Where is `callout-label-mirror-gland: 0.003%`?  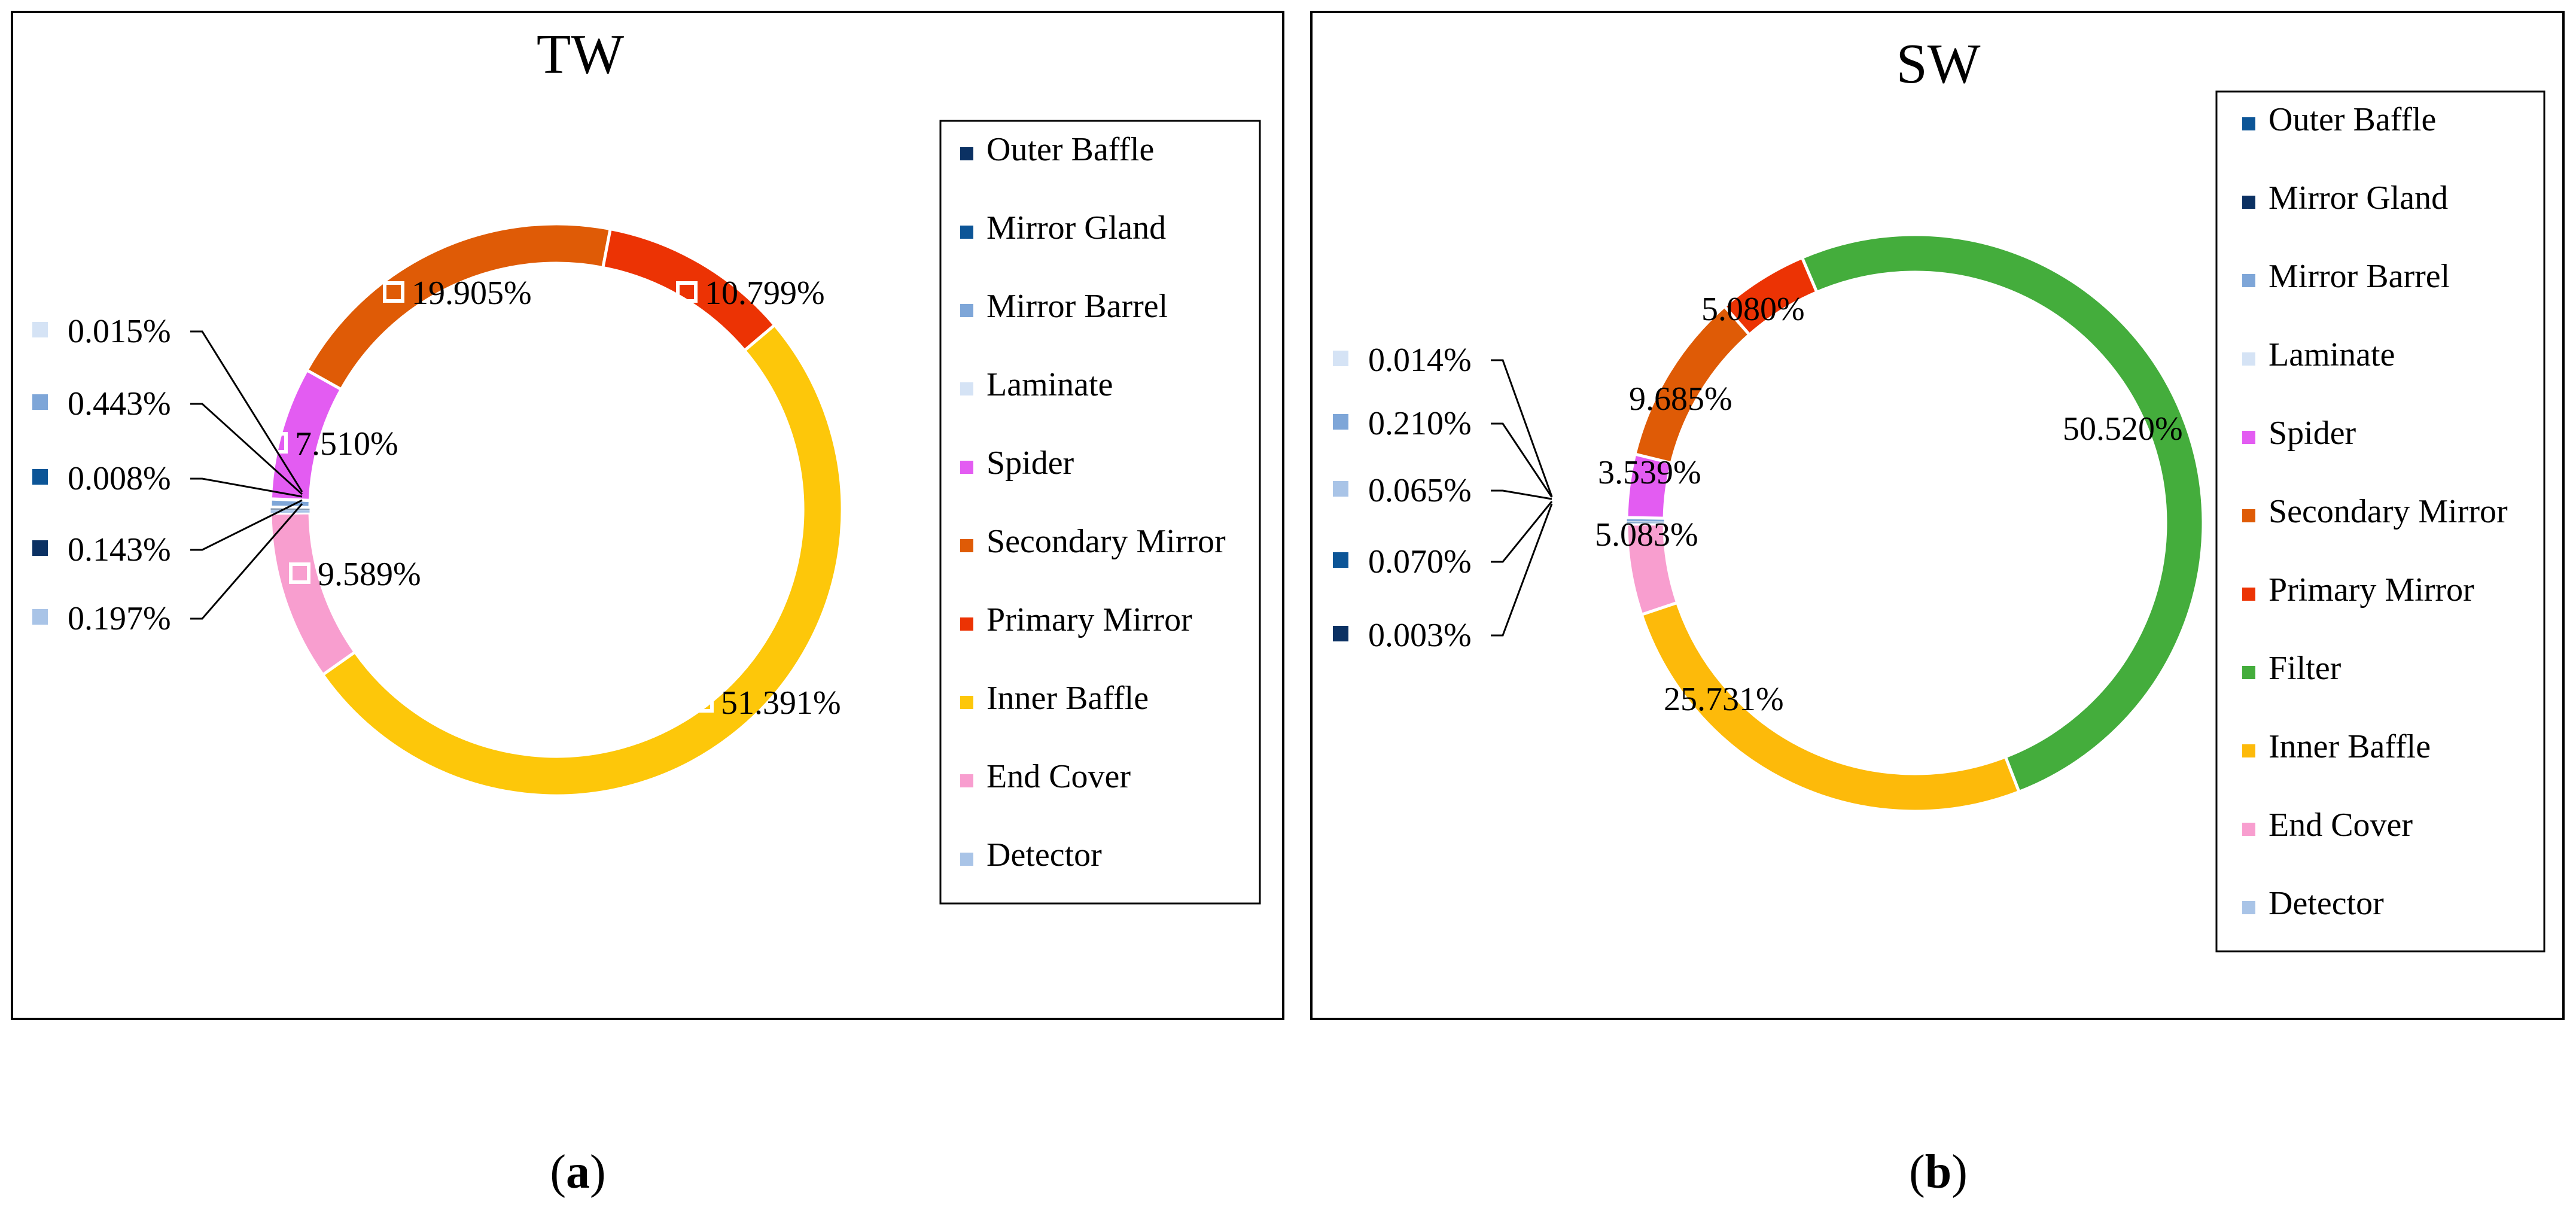
callout-label-mirror-gland: 0.003% is located at coordinates (1420, 635).